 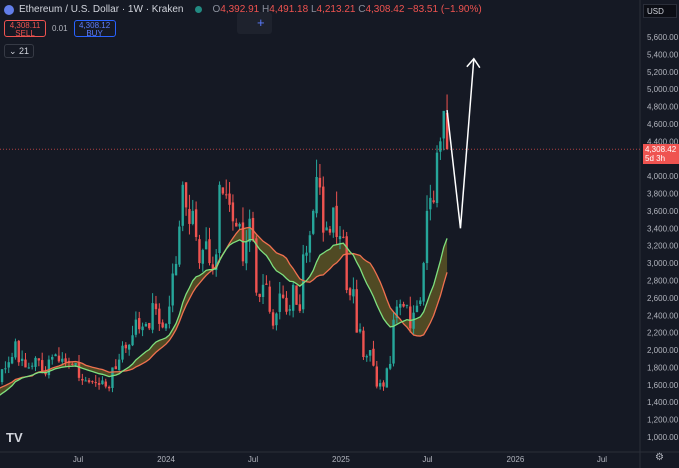 I want to click on price-tick-label: 5,600.00, so click(x=663, y=37).